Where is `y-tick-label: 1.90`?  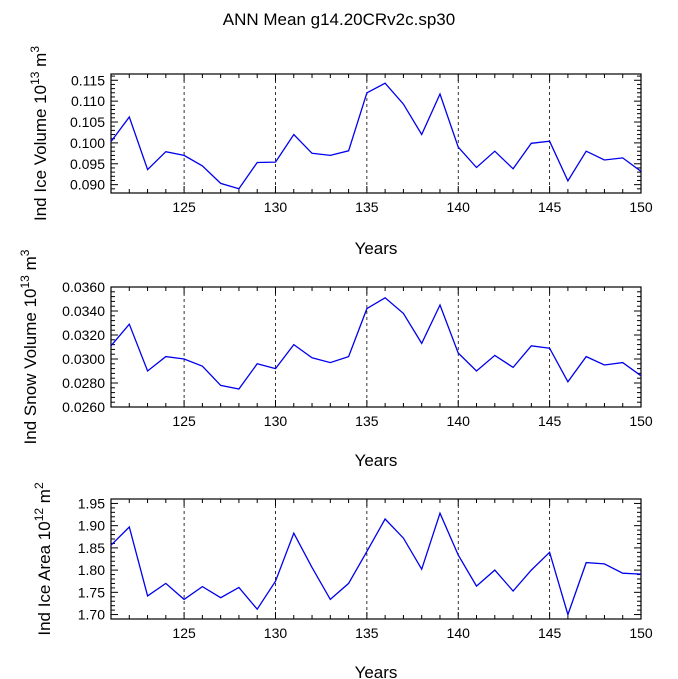
y-tick-label: 1.90 is located at coordinates (91, 526).